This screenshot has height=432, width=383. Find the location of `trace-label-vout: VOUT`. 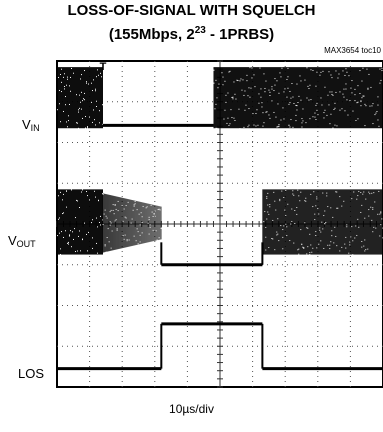

trace-label-vout: VOUT is located at coordinates (22, 241).